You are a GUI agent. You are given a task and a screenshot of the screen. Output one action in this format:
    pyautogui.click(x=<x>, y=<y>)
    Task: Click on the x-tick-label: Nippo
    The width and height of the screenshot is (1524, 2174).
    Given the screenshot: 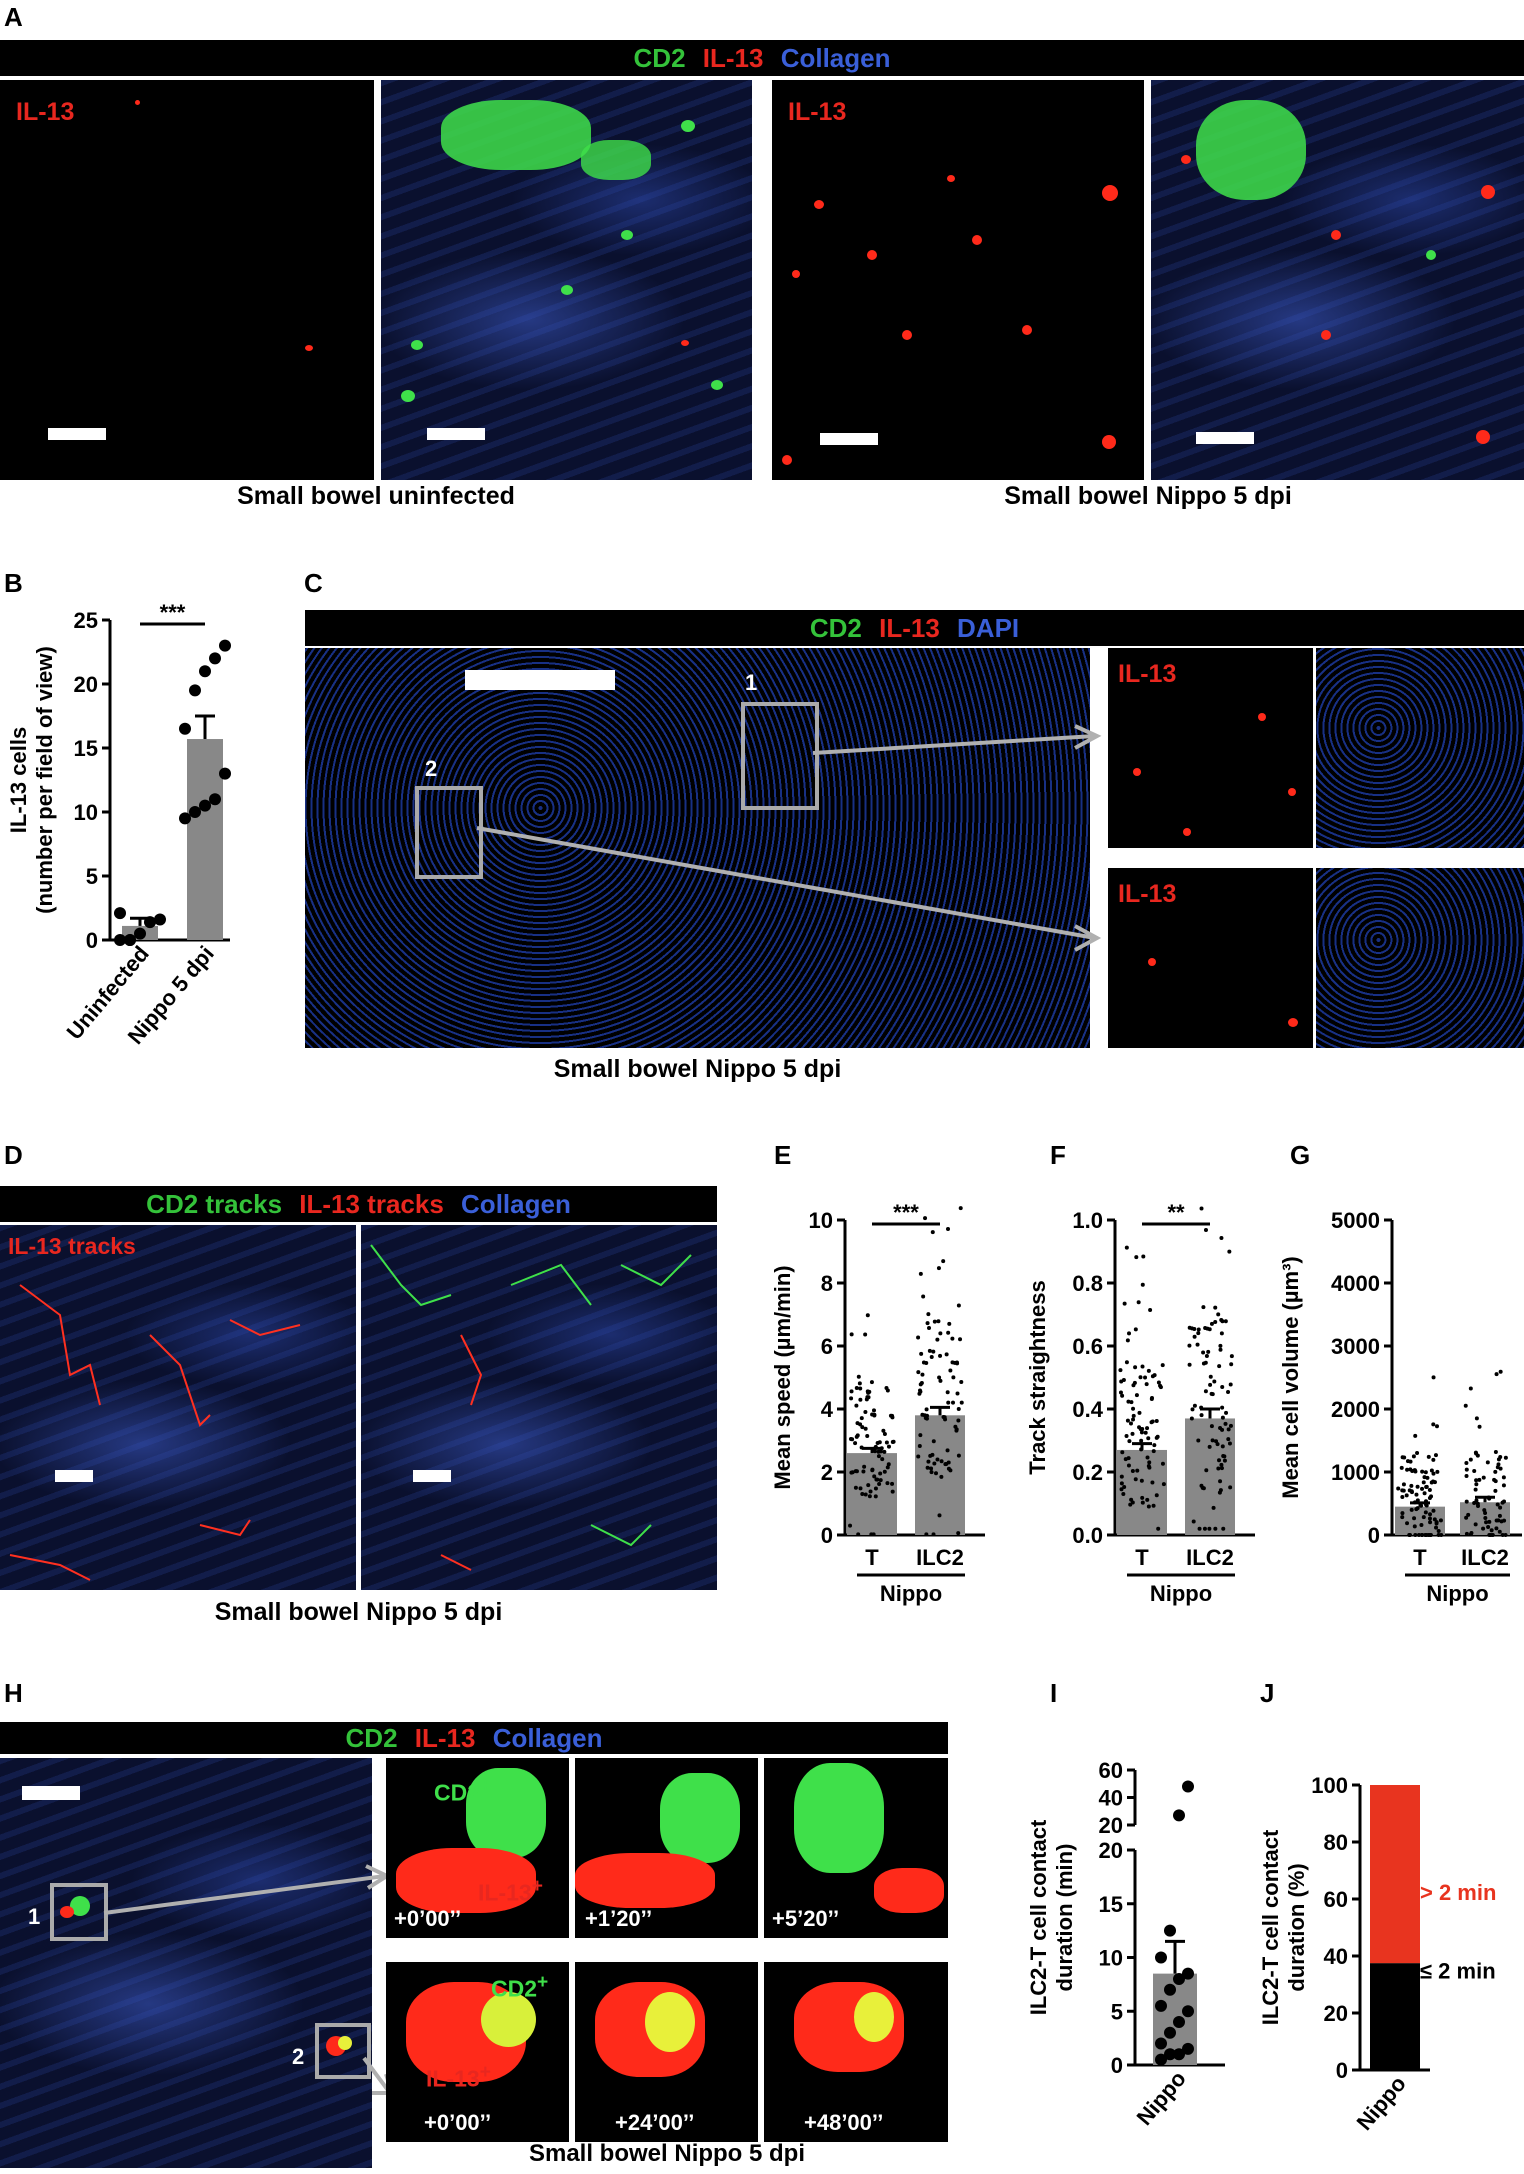 What is the action you would take?
    pyautogui.click(x=1161, y=2098)
    